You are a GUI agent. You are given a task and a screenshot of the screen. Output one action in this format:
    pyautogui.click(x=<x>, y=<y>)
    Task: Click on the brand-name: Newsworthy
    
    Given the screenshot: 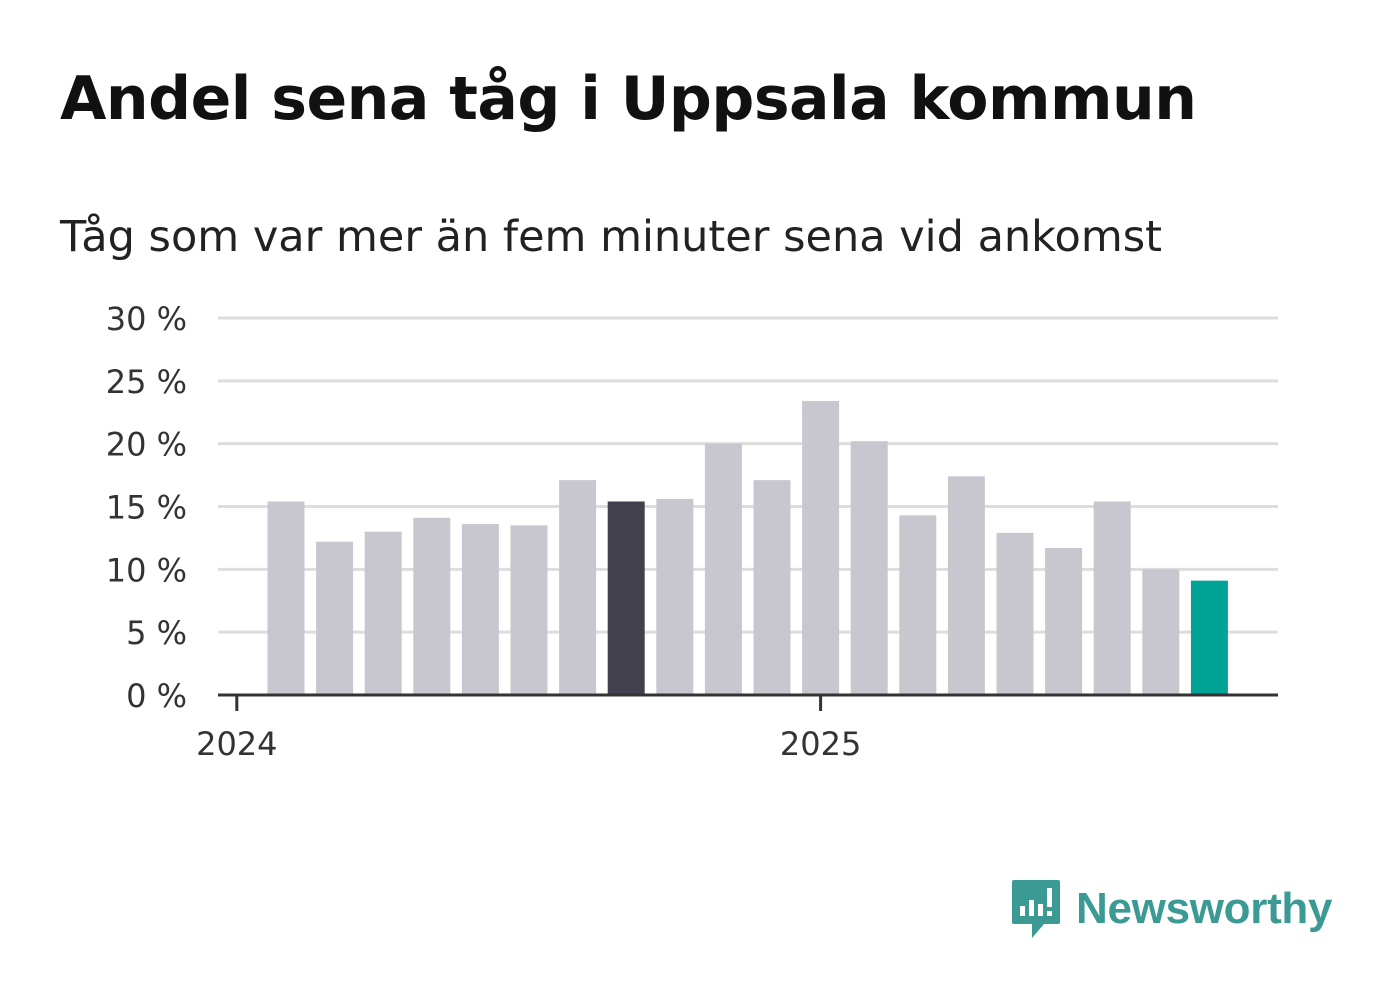 What is the action you would take?
    pyautogui.click(x=1204, y=908)
    